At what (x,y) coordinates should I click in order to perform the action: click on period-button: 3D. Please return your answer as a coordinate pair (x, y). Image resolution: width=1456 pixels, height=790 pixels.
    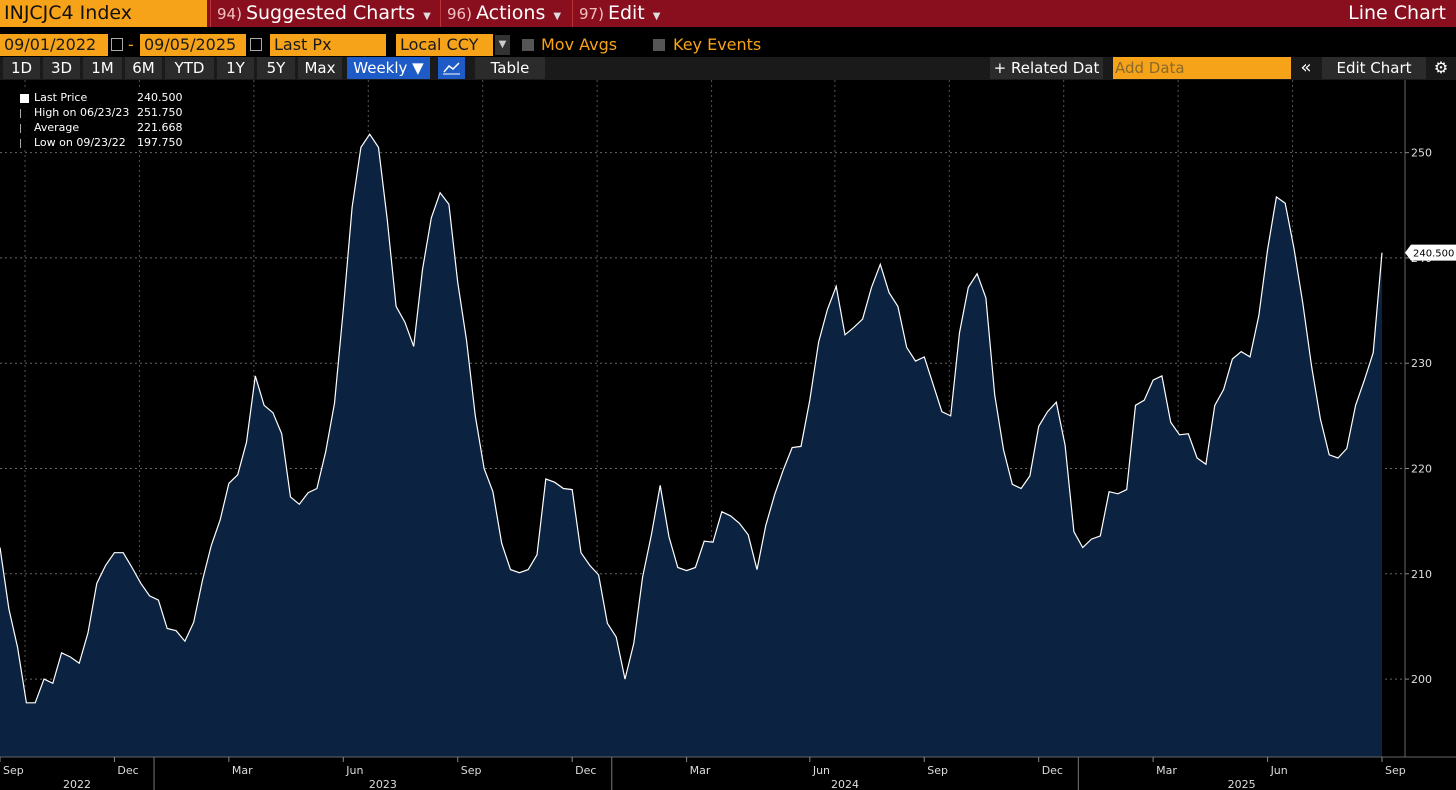
    Looking at the image, I should click on (61, 68).